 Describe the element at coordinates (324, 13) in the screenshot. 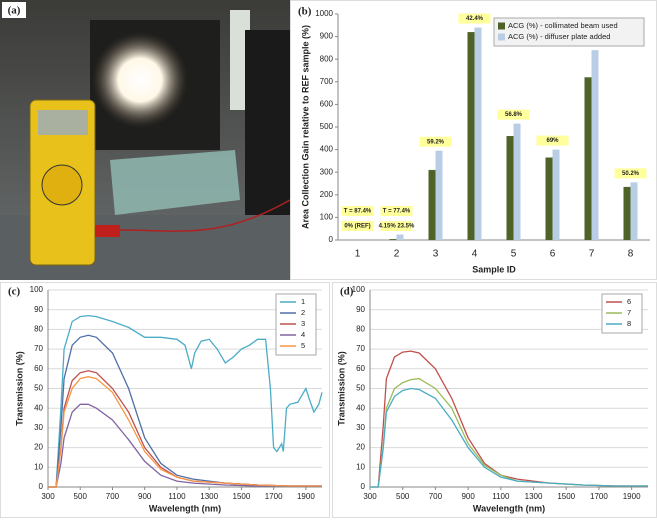

I see `y-tick-label: 1000` at that location.